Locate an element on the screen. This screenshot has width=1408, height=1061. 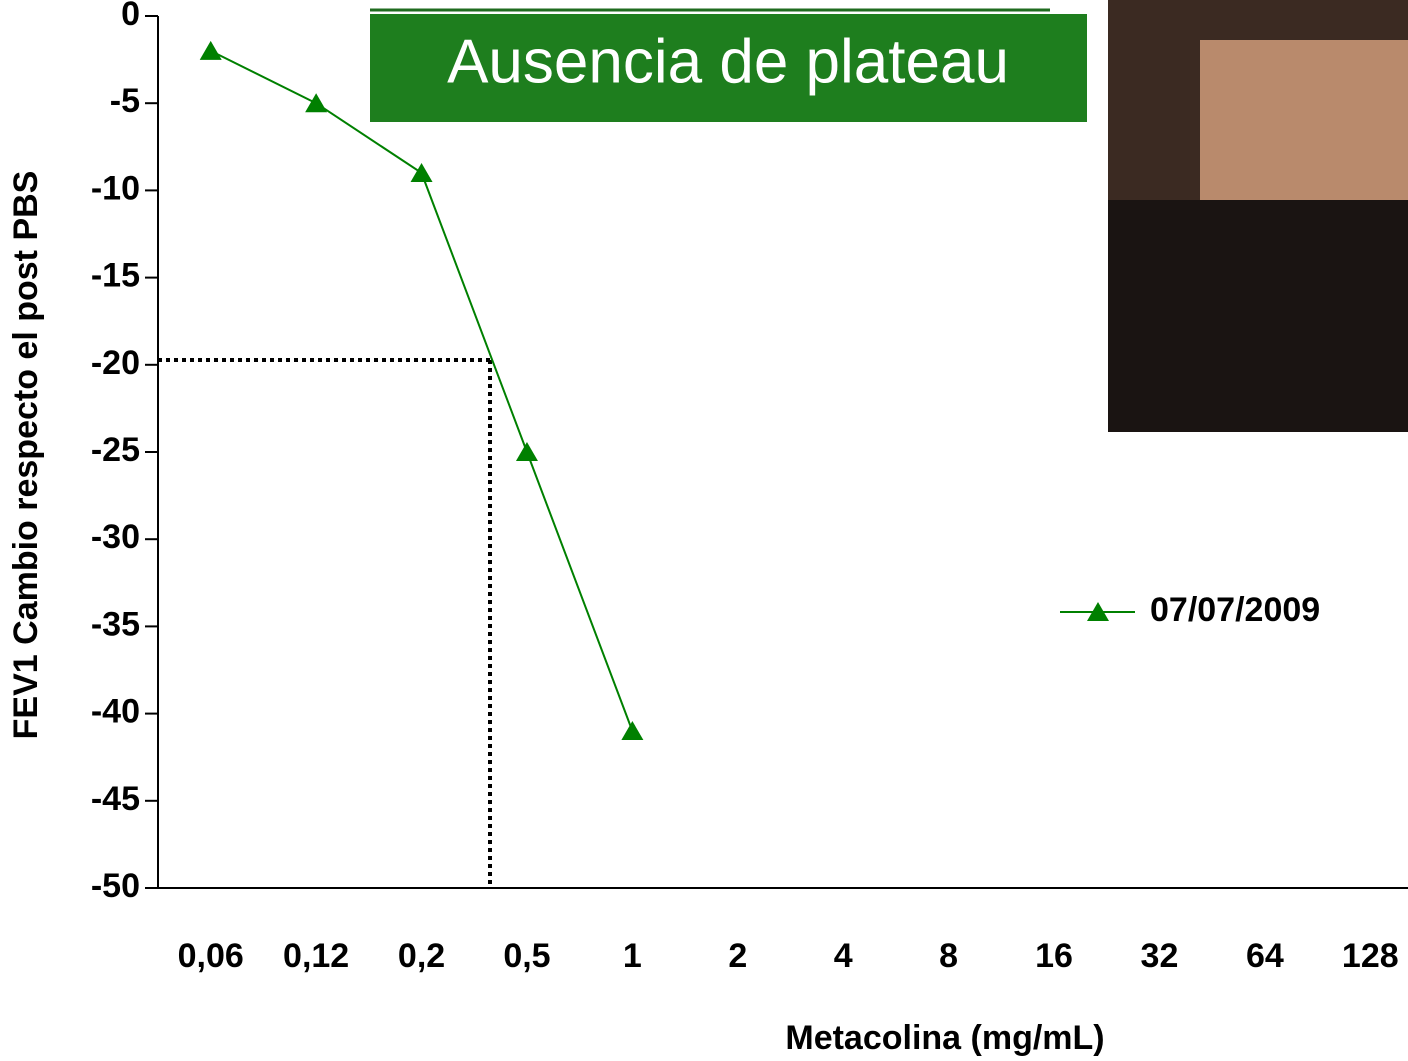
x-tick-label: 64 is located at coordinates (1265, 956).